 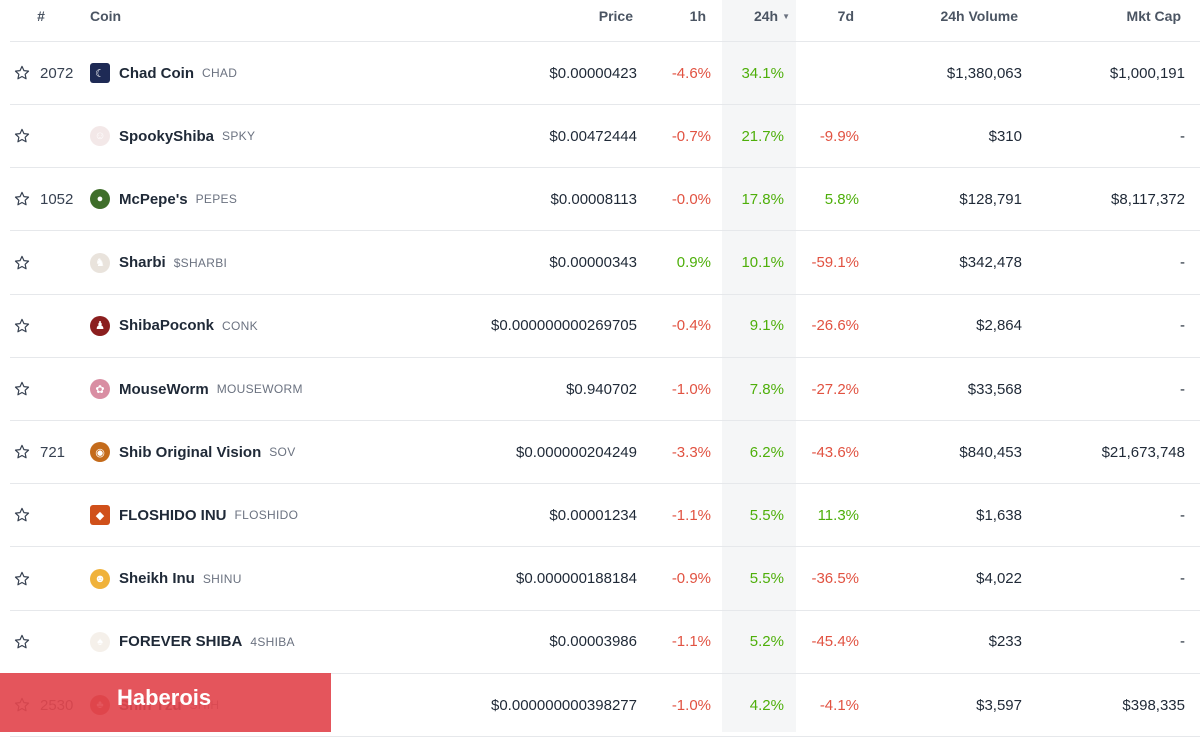 I want to click on volume-24h: $2,864, so click(x=999, y=326).